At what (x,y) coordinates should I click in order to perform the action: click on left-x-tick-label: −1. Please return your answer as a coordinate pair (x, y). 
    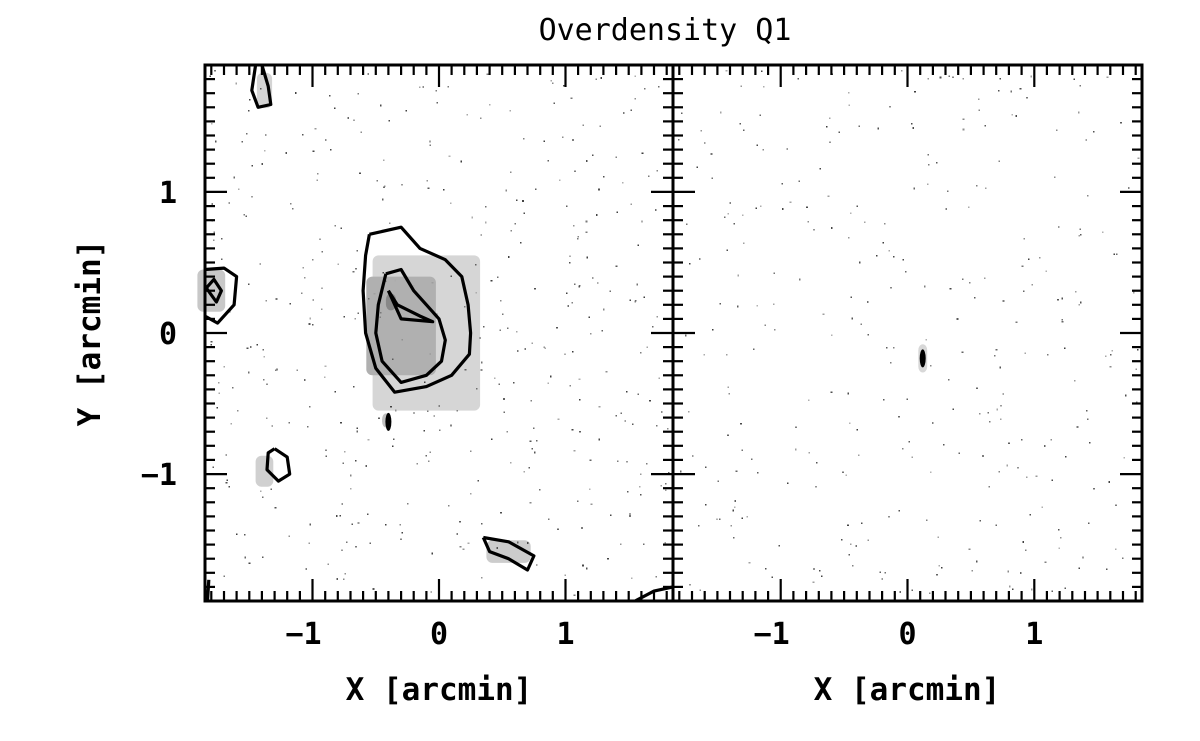
    Looking at the image, I should click on (303, 634).